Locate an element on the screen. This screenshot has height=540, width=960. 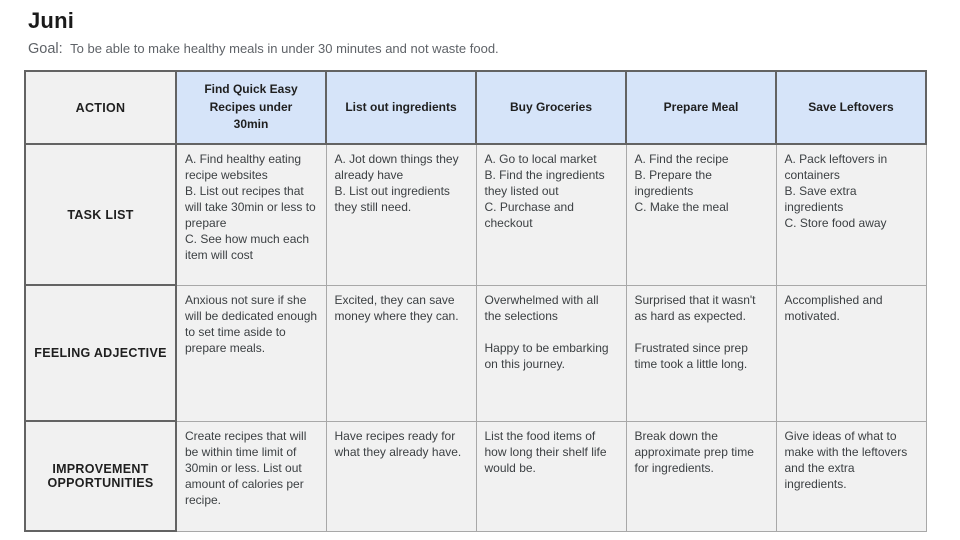
table-cell: Accomplished and motivated. is located at coordinates (851, 353).